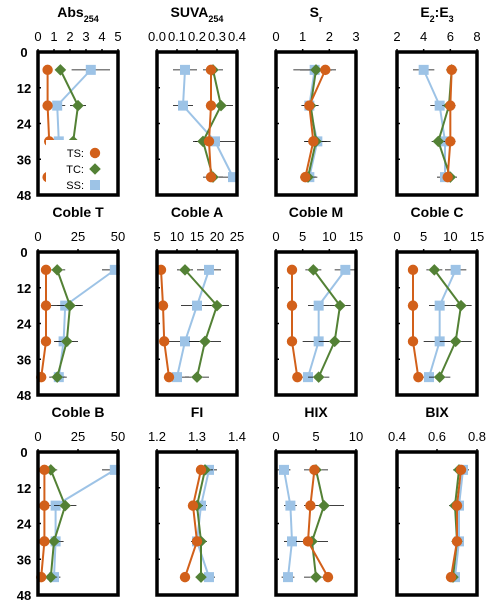 This screenshot has width=500, height=610. What do you see at coordinates (217, 236) in the screenshot?
I see `x-tick-label: 20` at bounding box center [217, 236].